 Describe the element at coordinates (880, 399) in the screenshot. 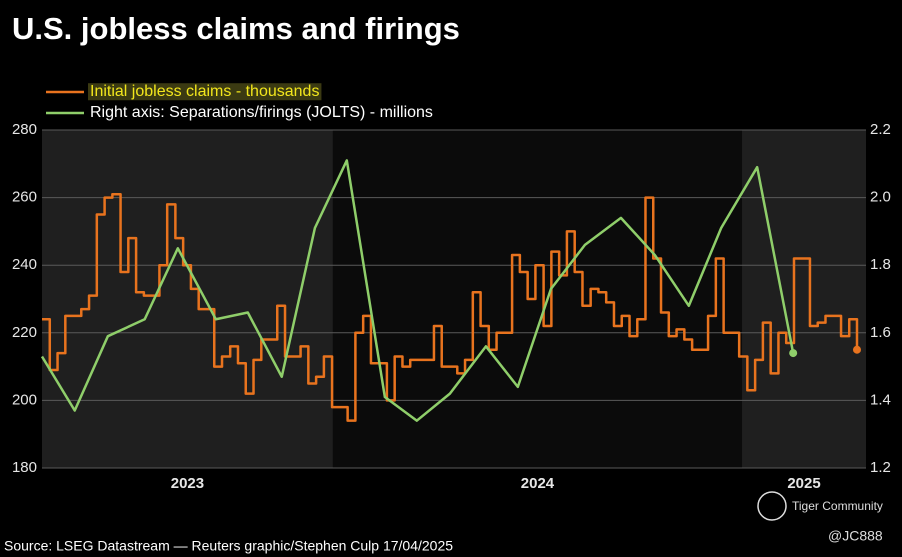

I see `y2-tick-label: 1.4` at that location.